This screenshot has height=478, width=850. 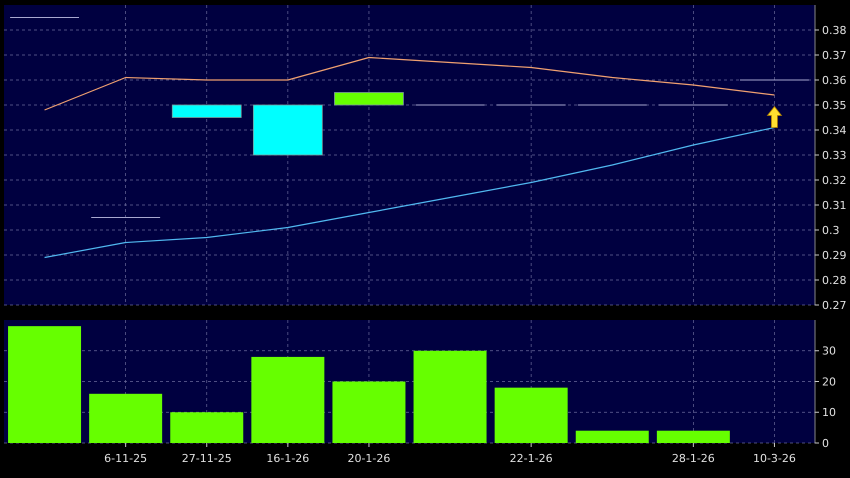 What do you see at coordinates (829, 413) in the screenshot?
I see `y-tick-label: 10` at bounding box center [829, 413].